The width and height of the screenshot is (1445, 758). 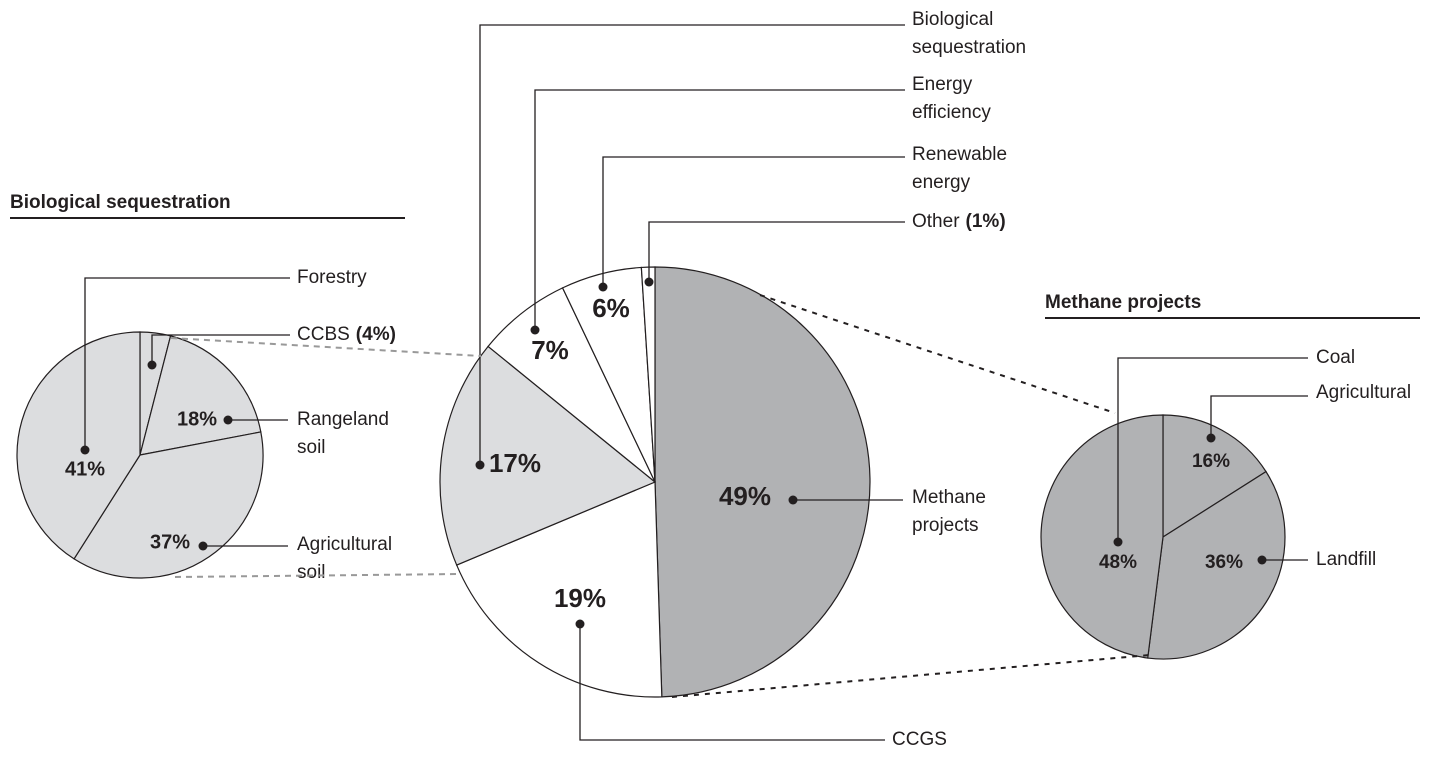 I want to click on slice-label: Other, so click(x=936, y=221).